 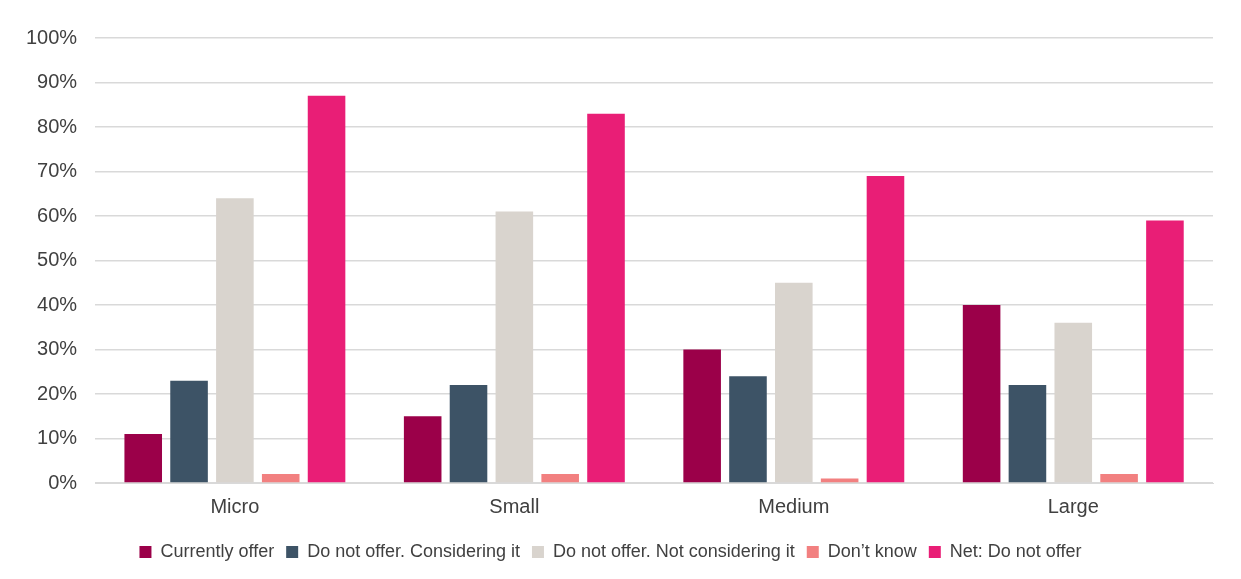 What do you see at coordinates (57, 437) in the screenshot?
I see `y-tick-label: 10%` at bounding box center [57, 437].